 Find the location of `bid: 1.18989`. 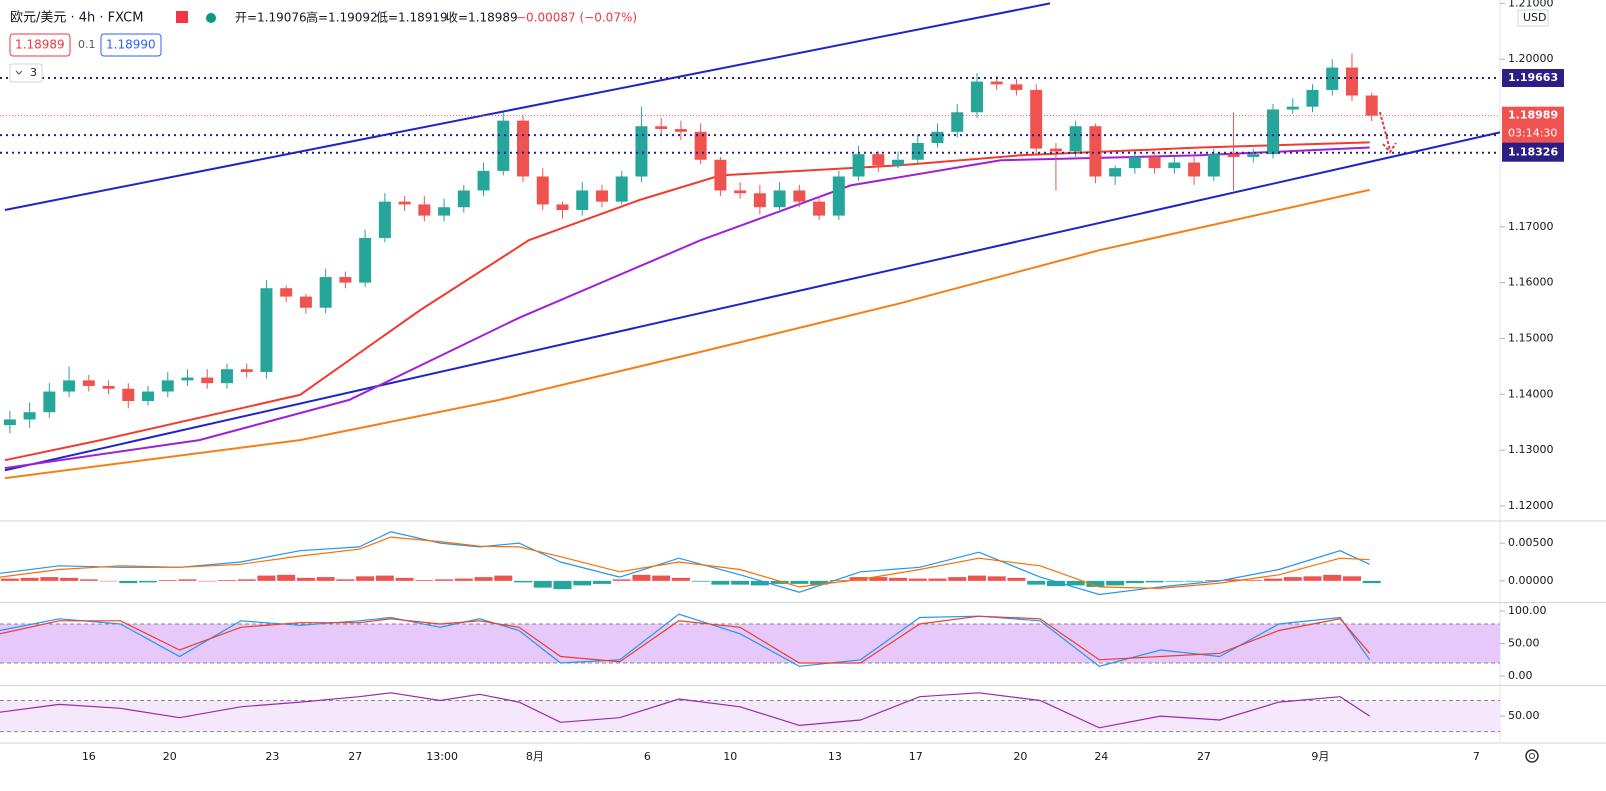

bid: 1.18989 is located at coordinates (40, 45).